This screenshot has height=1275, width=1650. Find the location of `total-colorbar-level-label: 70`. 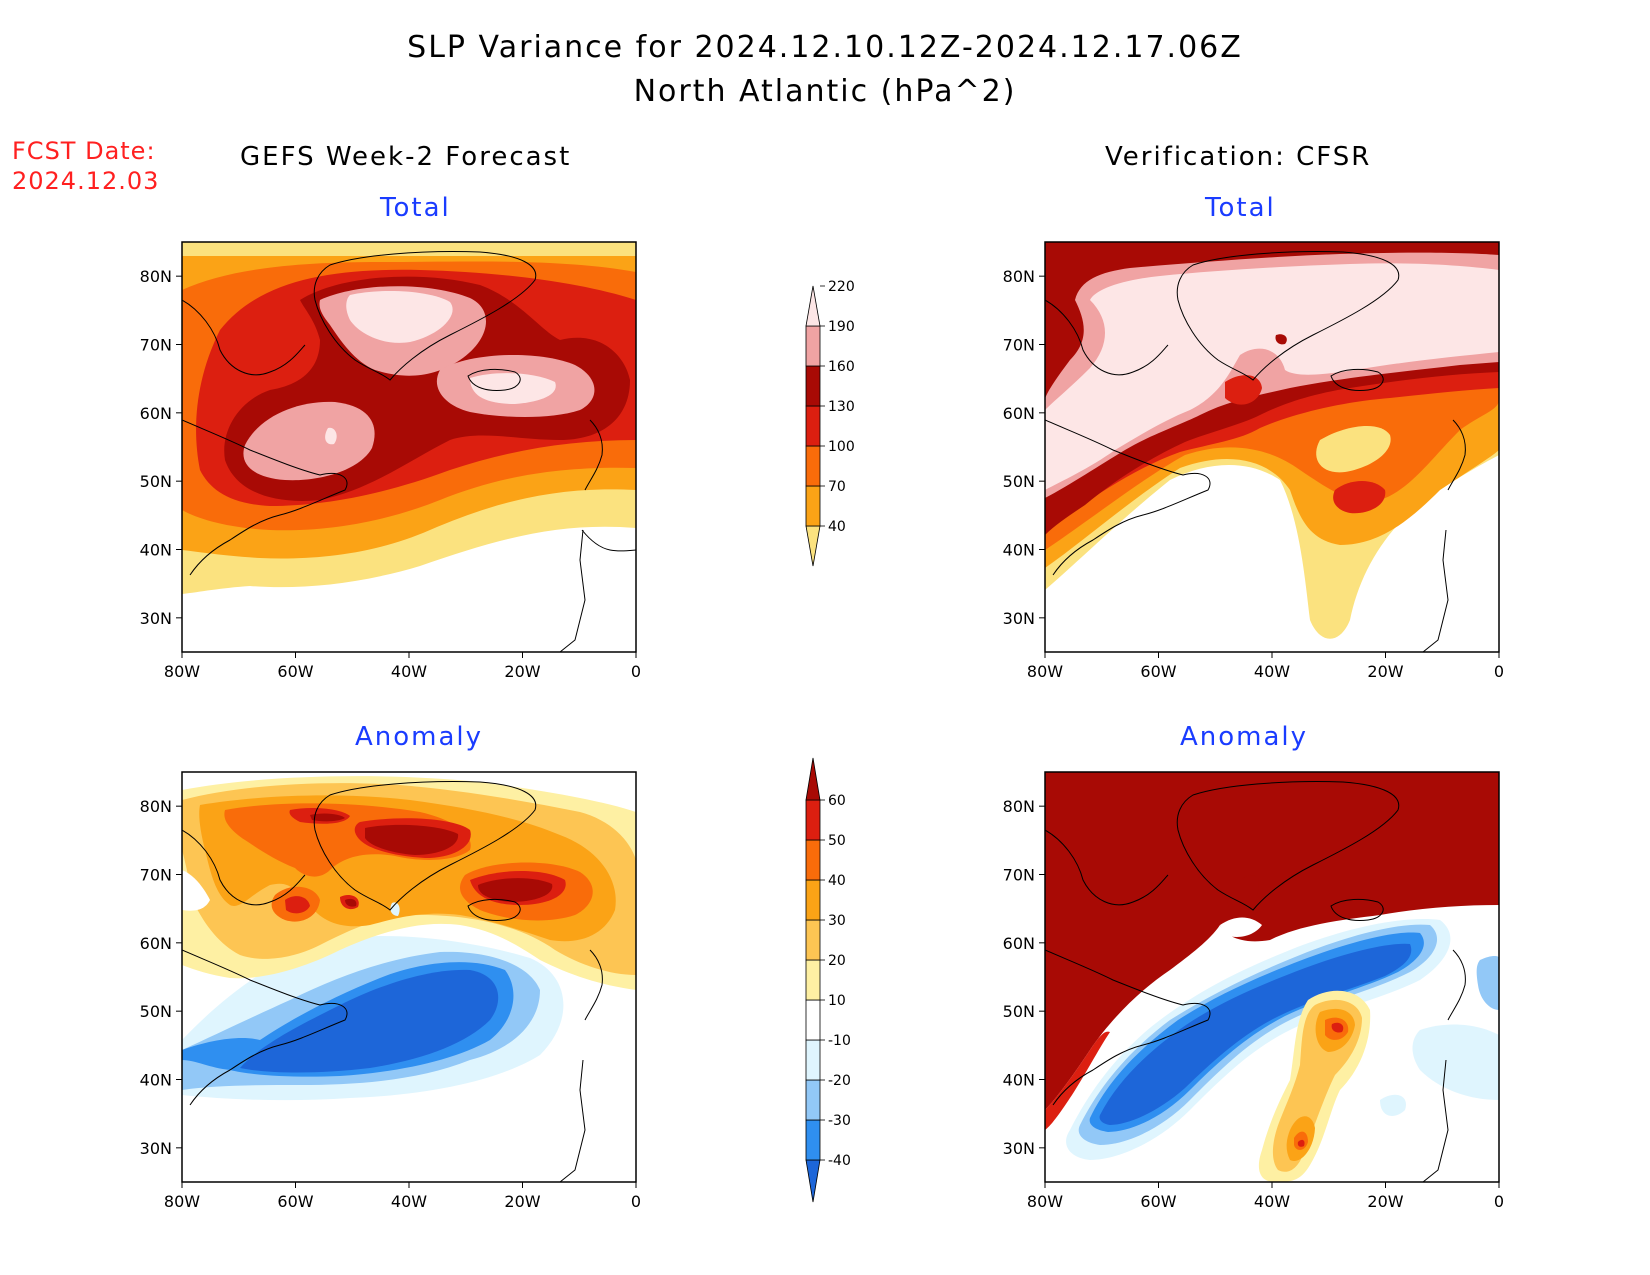

total-colorbar-level-label: 70 is located at coordinates (837, 487).